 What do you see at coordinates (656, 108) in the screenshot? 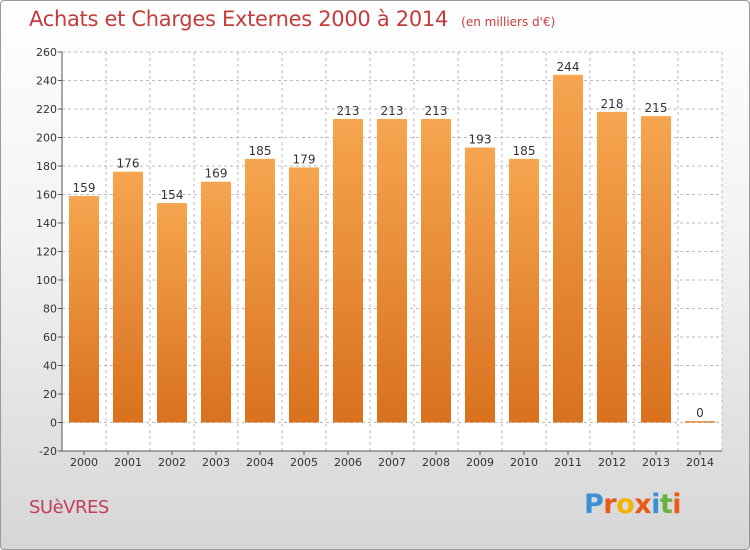
I see `bar-value-label: 215` at bounding box center [656, 108].